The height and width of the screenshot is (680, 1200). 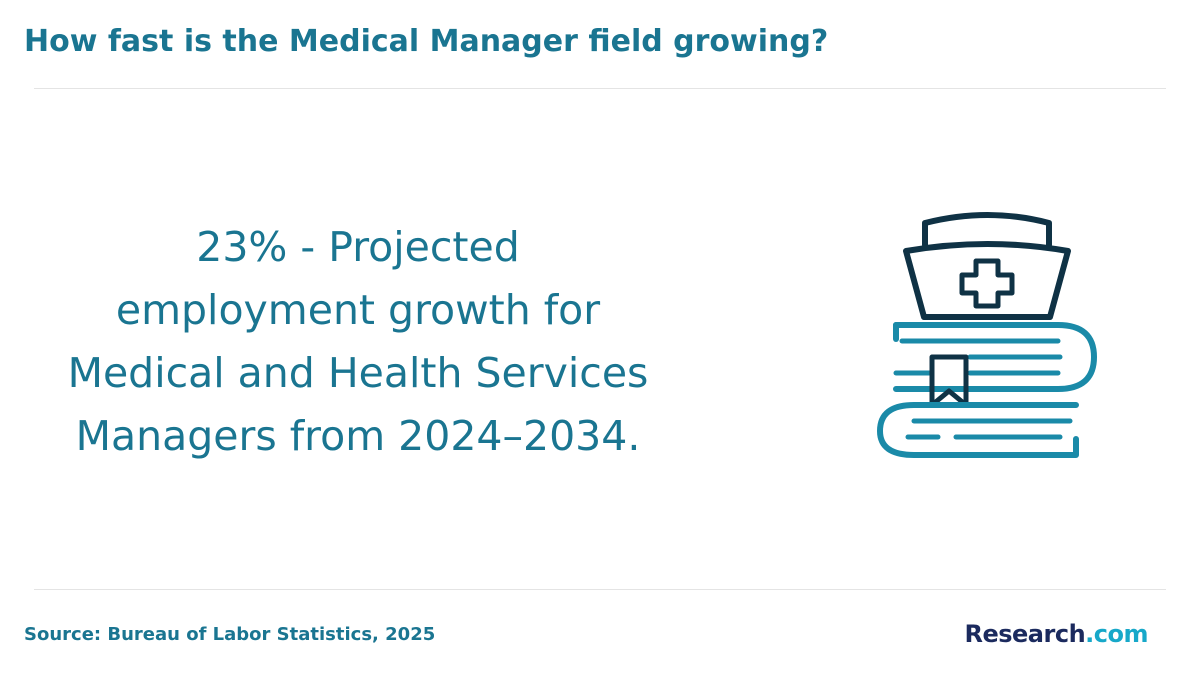 I want to click on source-note: Source: Bureau of Labor Statistics, 2025, so click(x=230, y=634).